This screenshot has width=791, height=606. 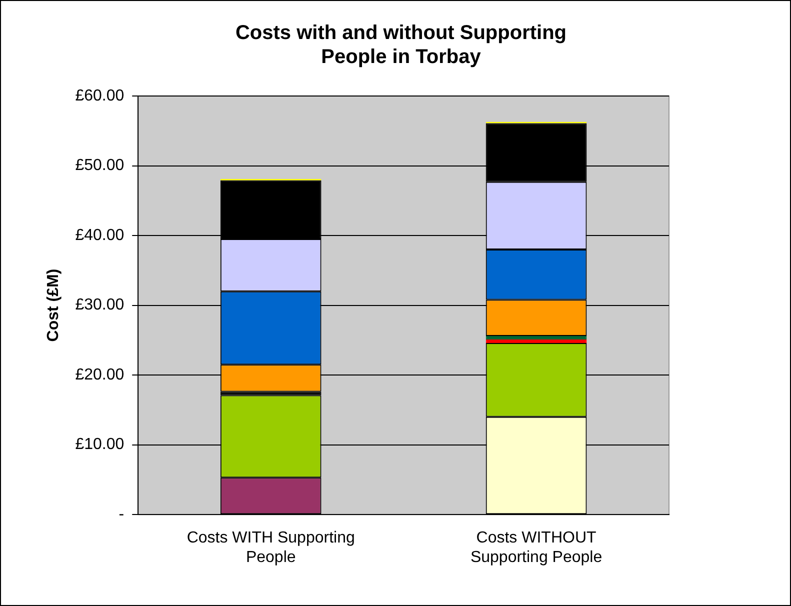 I want to click on y-tick-label: £50.00, so click(x=99, y=165).